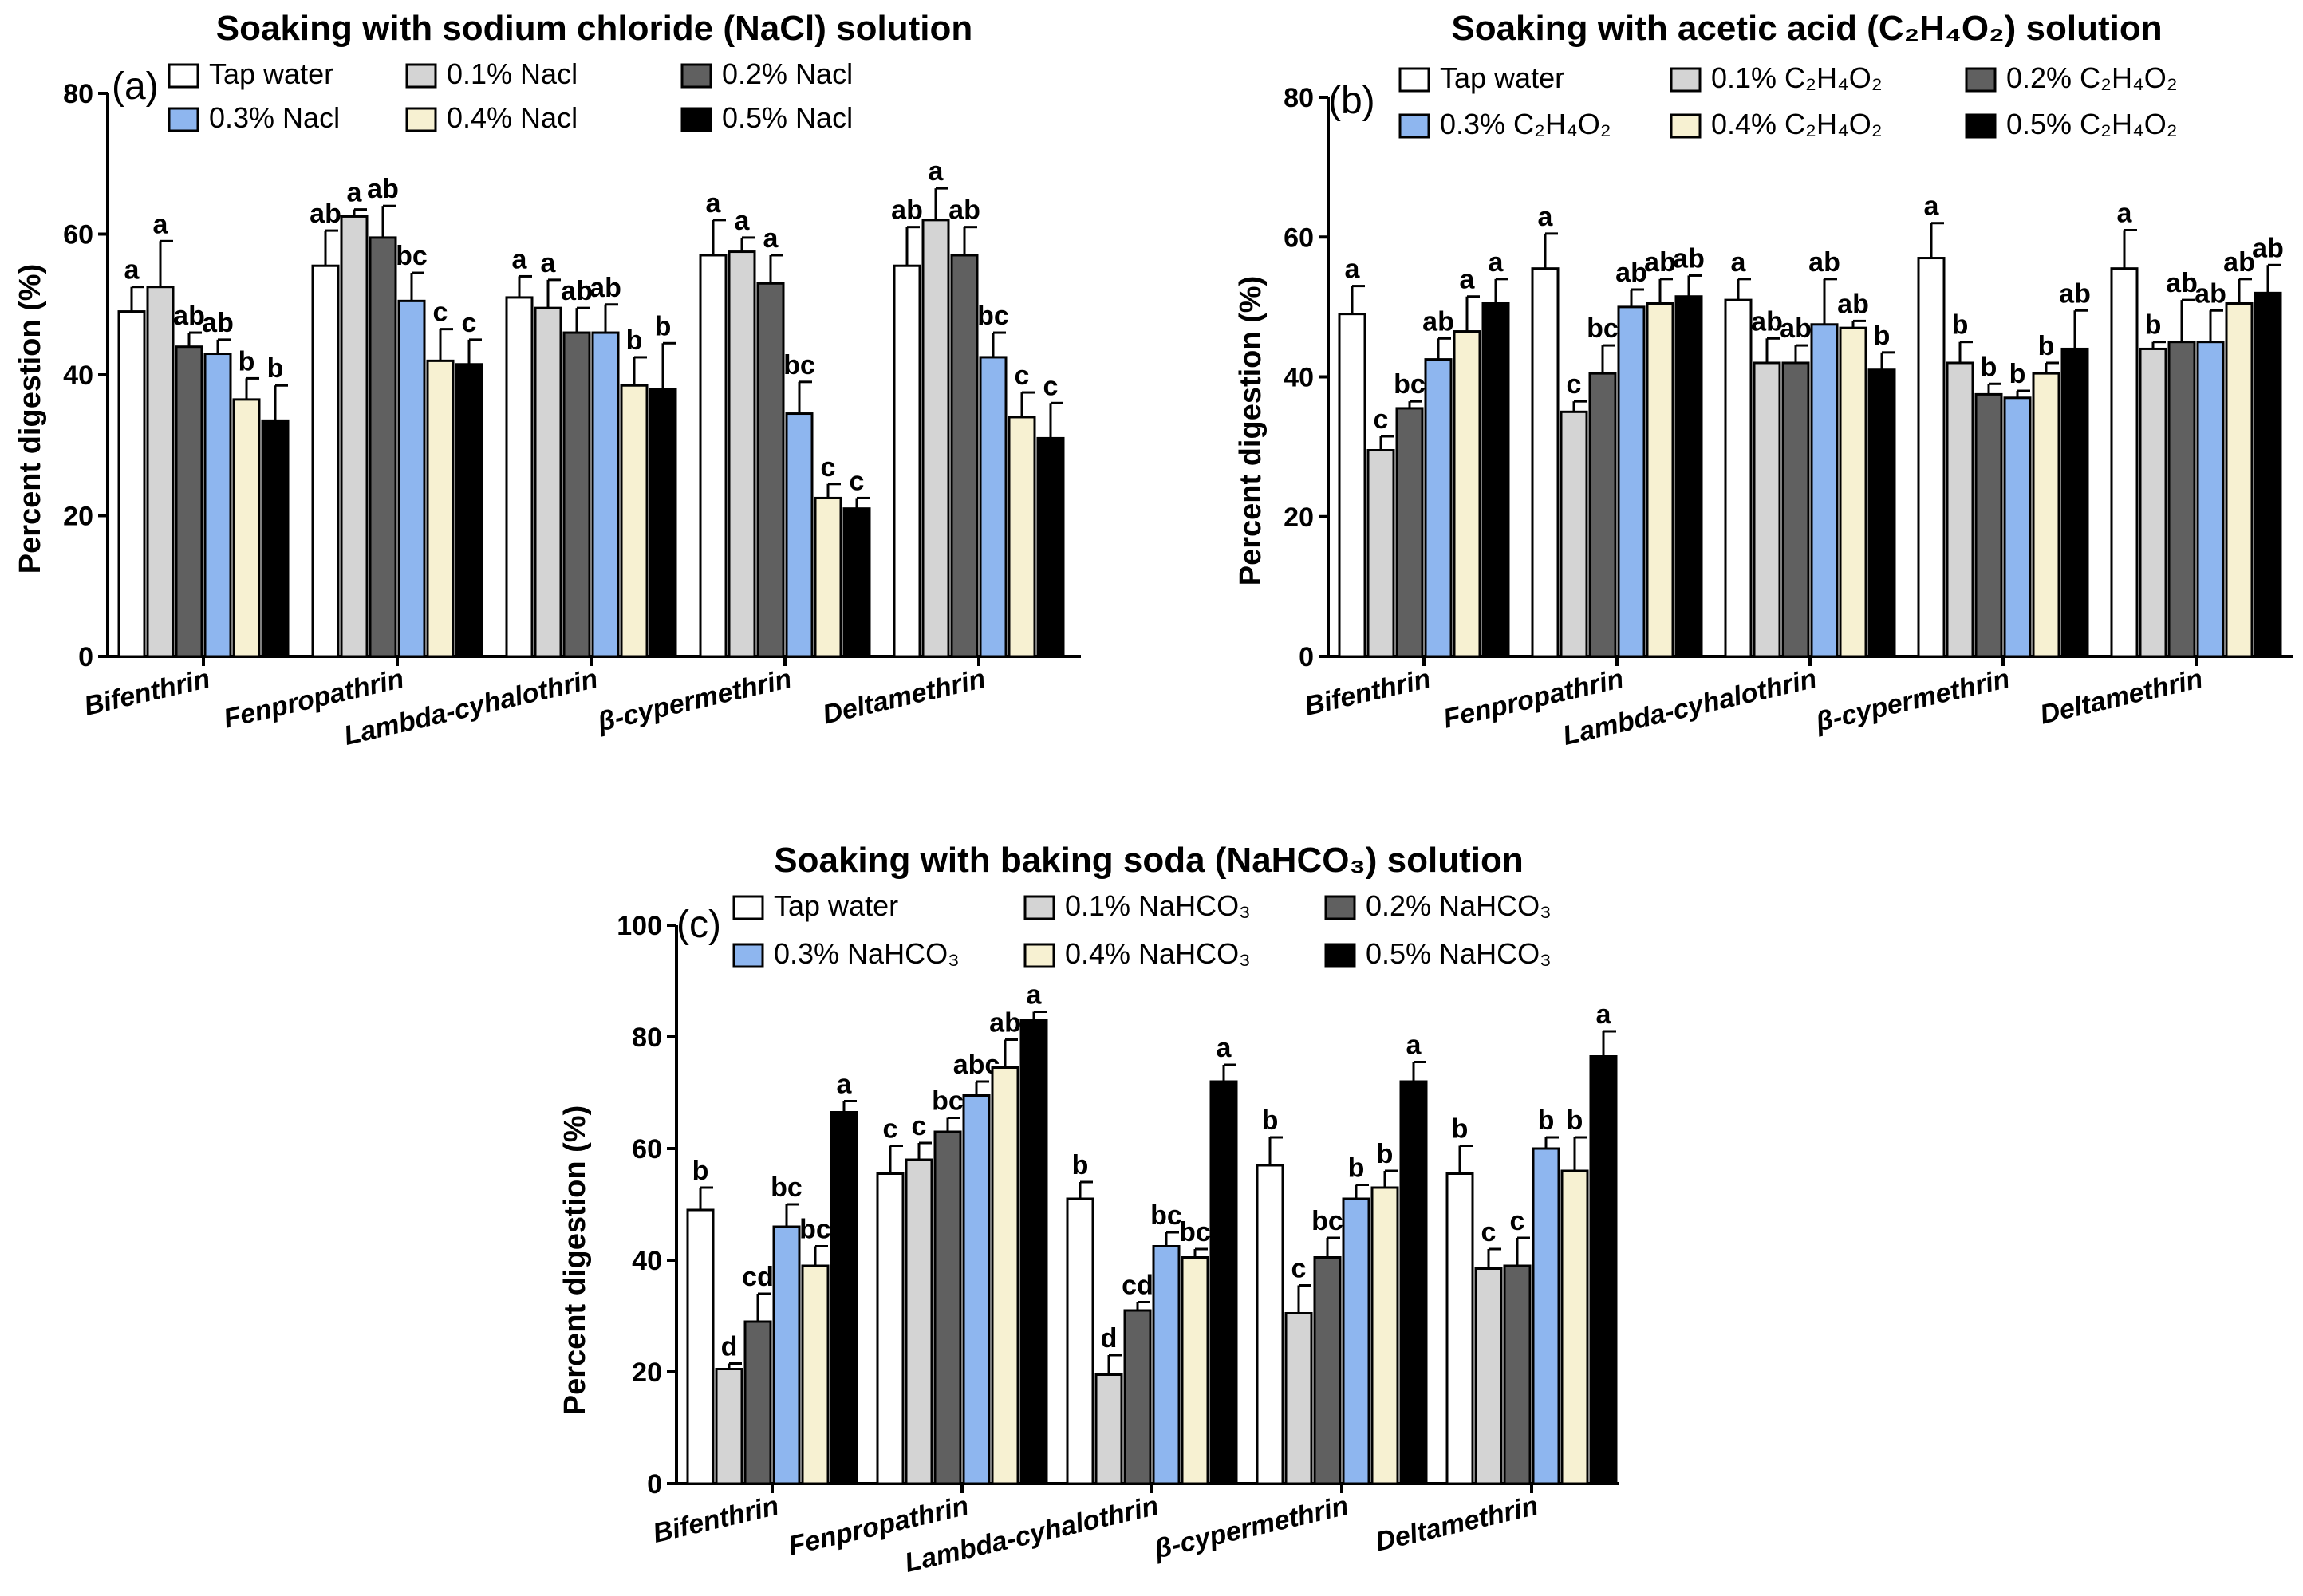 The height and width of the screenshot is (1596, 2303). I want to click on x-category-label: β-cypermethrin, so click(1912, 701).